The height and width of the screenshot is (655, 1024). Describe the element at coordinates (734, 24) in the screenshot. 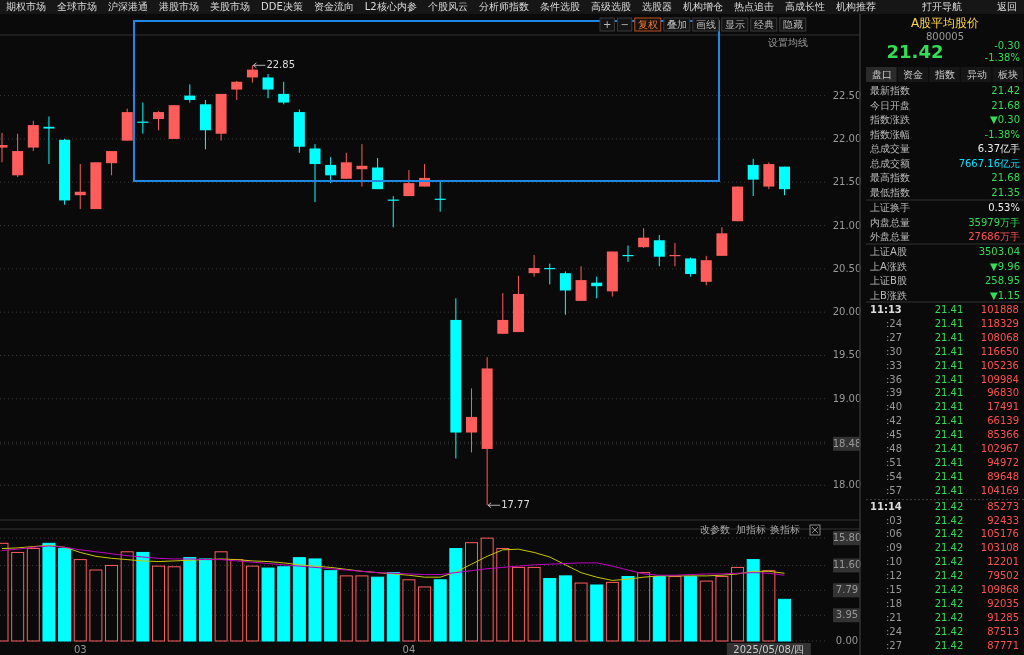

I see `text: 显示` at that location.